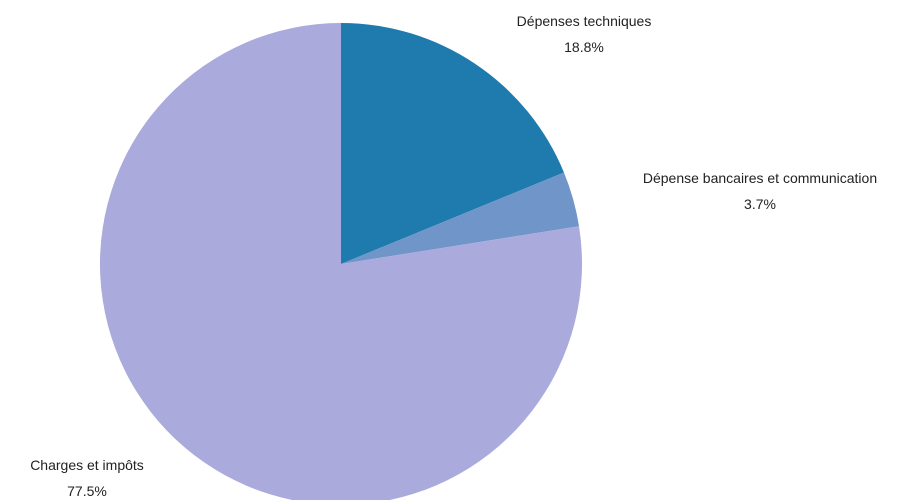 The height and width of the screenshot is (500, 916). What do you see at coordinates (87, 491) in the screenshot?
I see `slice-value-charges-impots: 77.5%` at bounding box center [87, 491].